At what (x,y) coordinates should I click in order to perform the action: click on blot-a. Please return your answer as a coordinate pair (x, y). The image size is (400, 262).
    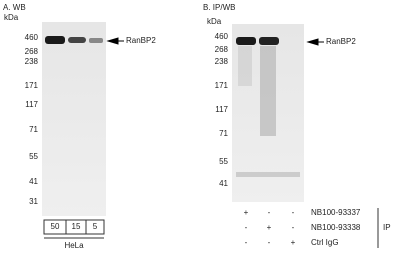
    Looking at the image, I should click on (74, 119).